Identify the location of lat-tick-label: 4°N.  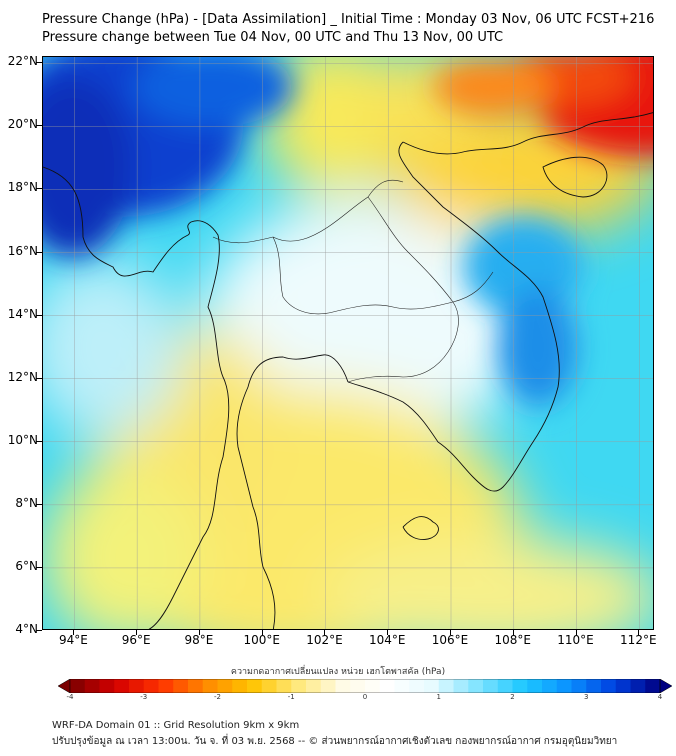
(26, 629).